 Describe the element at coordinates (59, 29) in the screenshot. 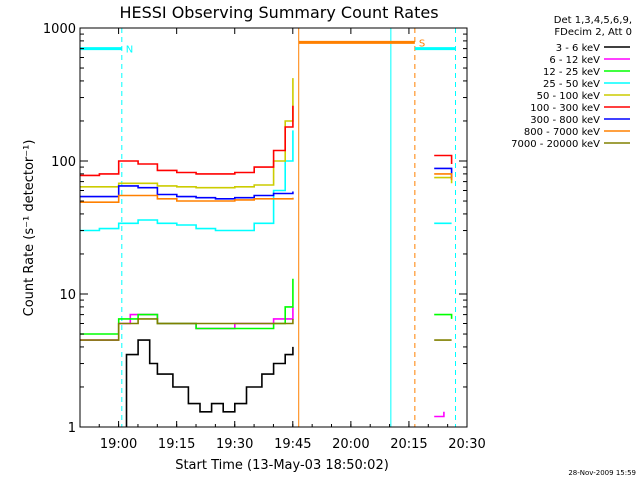

I see `y-tick-label-4: 1000` at that location.